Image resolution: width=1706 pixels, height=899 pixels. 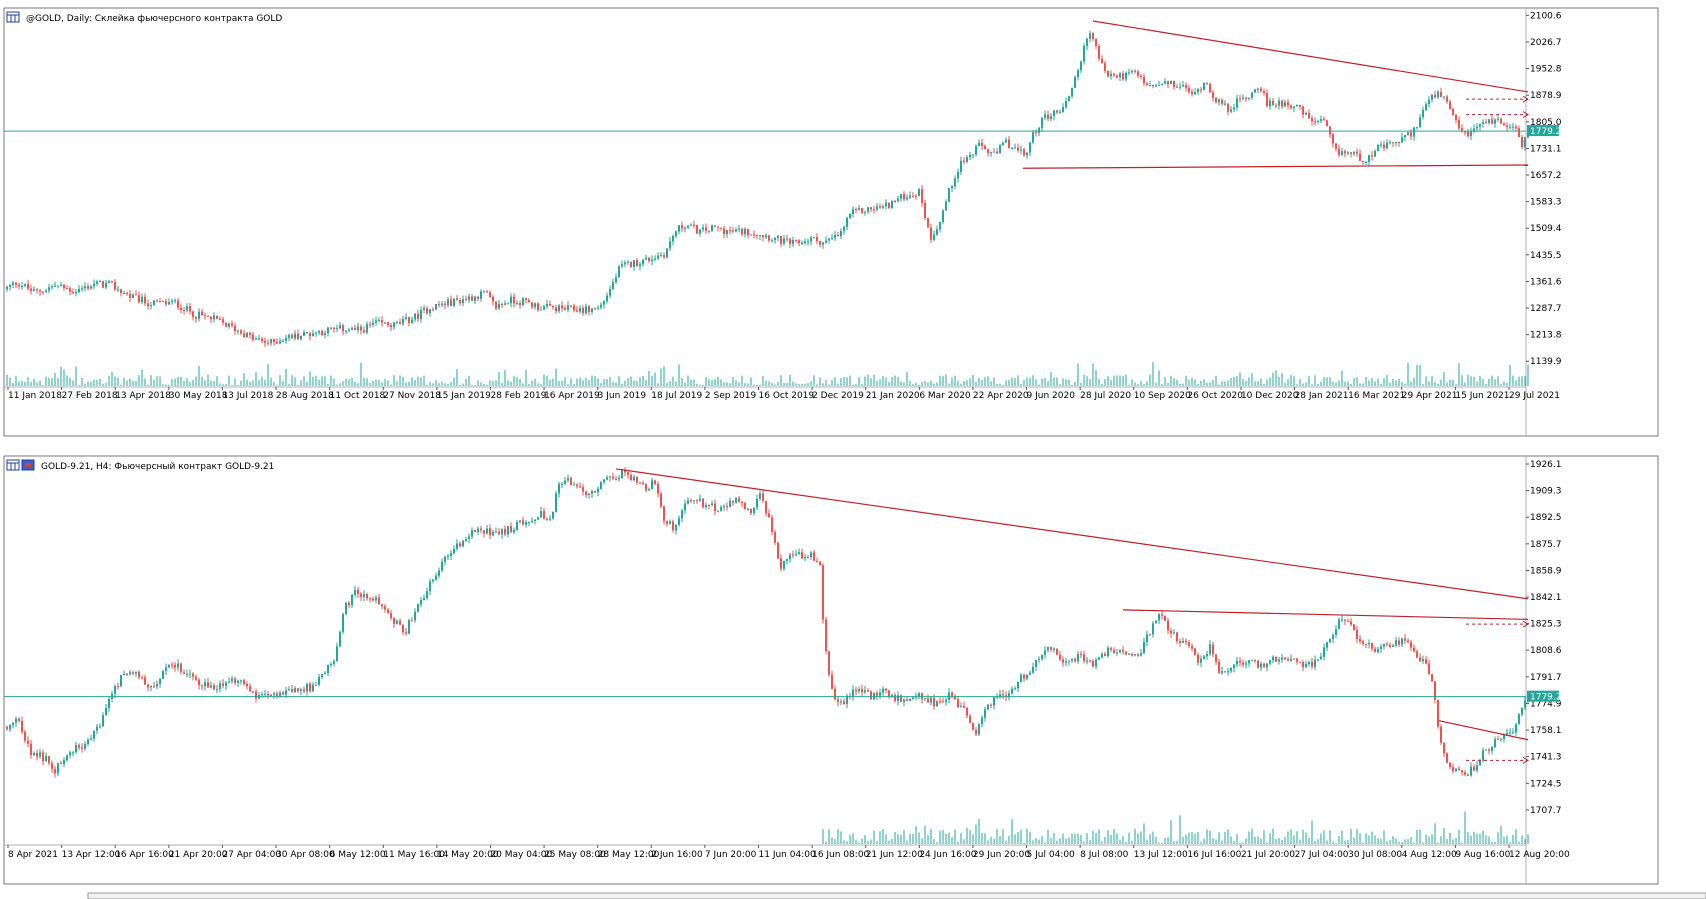 I want to click on y-axis-label: 2100.6, so click(x=1546, y=16).